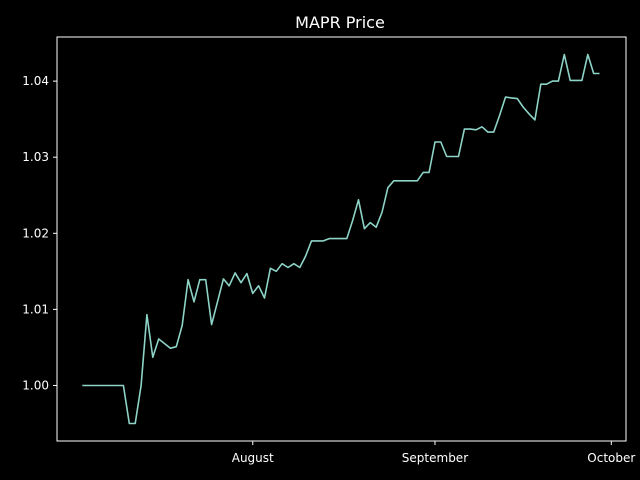 The width and height of the screenshot is (640, 480). Describe the element at coordinates (35, 233) in the screenshot. I see `y-tick-label: 1.02` at that location.